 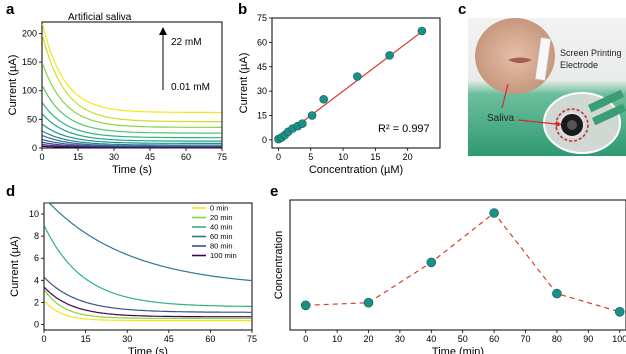 What do you see at coordinates (186, 42) in the screenshot?
I see `annotation-22mm: 22 mM` at bounding box center [186, 42].